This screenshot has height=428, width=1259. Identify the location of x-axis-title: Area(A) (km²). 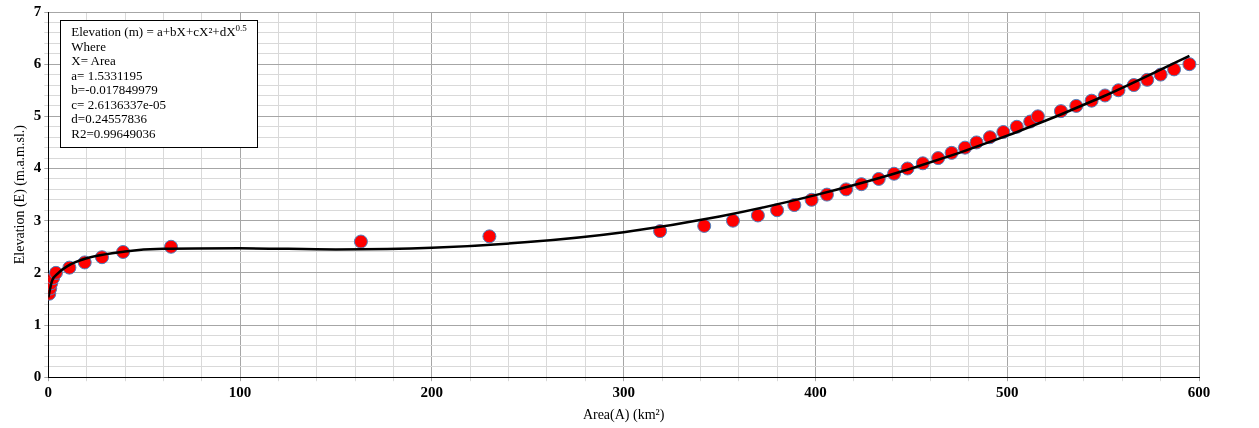
(623, 415).